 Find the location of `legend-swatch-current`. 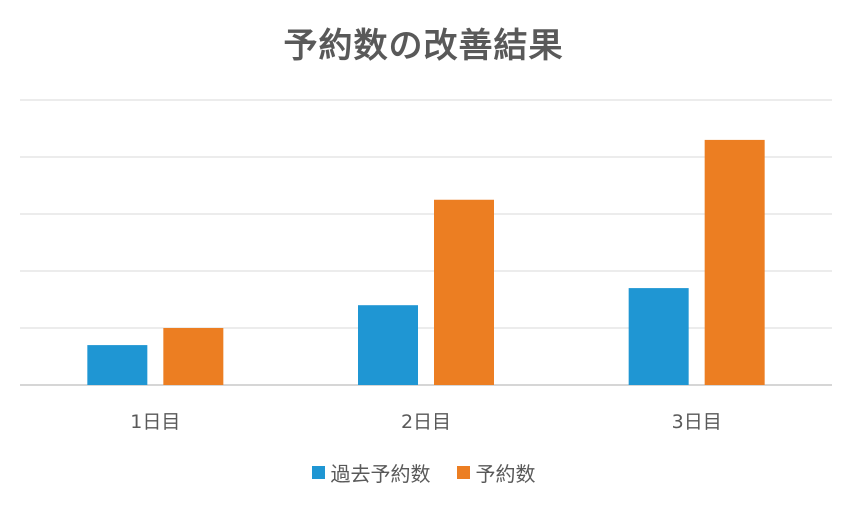

legend-swatch-current is located at coordinates (463, 472).